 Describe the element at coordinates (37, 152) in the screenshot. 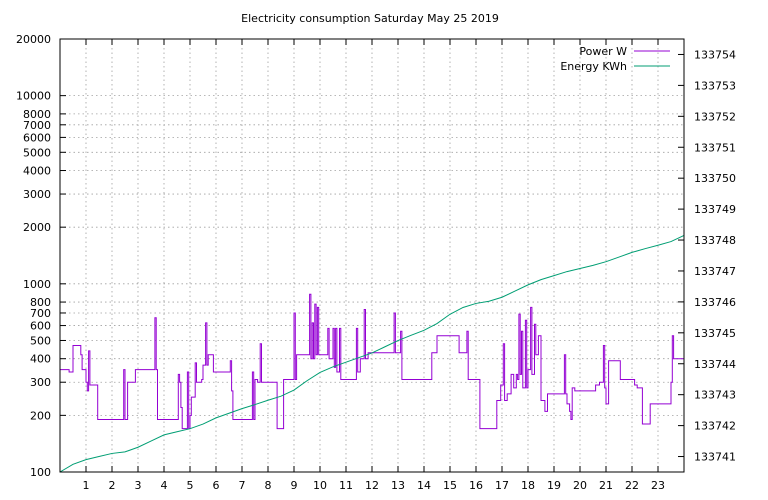

I see `y-tick-label: 5000` at that location.